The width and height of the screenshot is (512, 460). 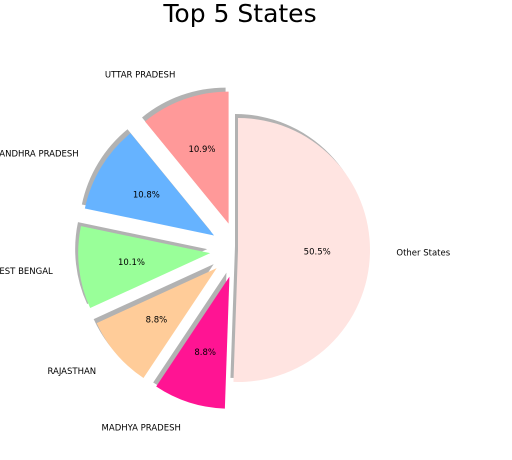 What do you see at coordinates (193, 342) in the screenshot?
I see `pie-slice-madhya-pradesh` at bounding box center [193, 342].